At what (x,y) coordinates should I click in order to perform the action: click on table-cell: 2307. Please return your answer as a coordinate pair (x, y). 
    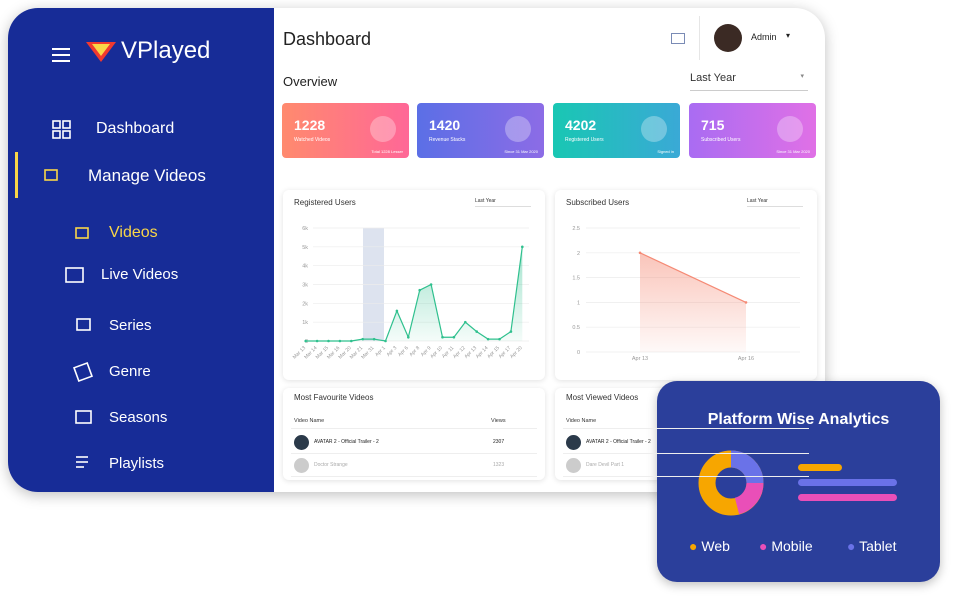
    Looking at the image, I should click on (499, 442).